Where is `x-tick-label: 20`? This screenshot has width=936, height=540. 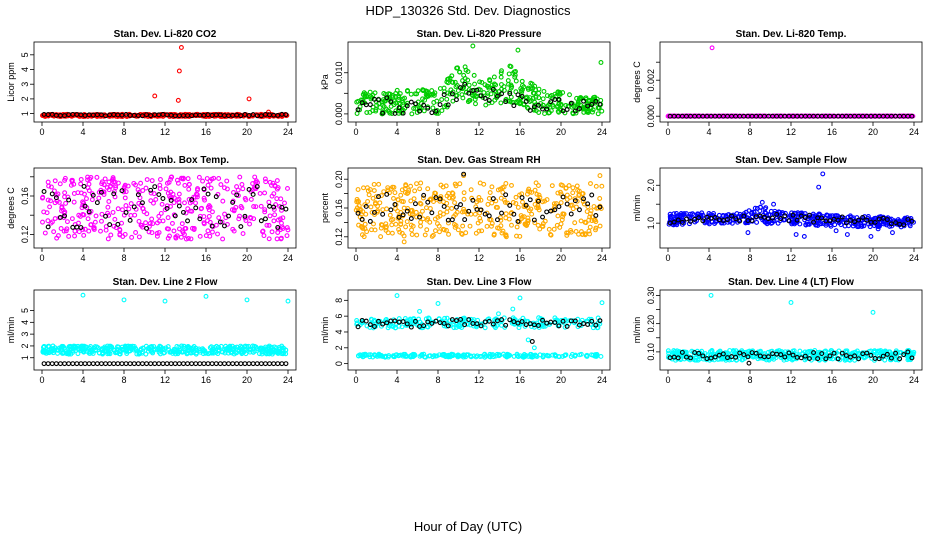 x-tick-label: 20 is located at coordinates (561, 132).